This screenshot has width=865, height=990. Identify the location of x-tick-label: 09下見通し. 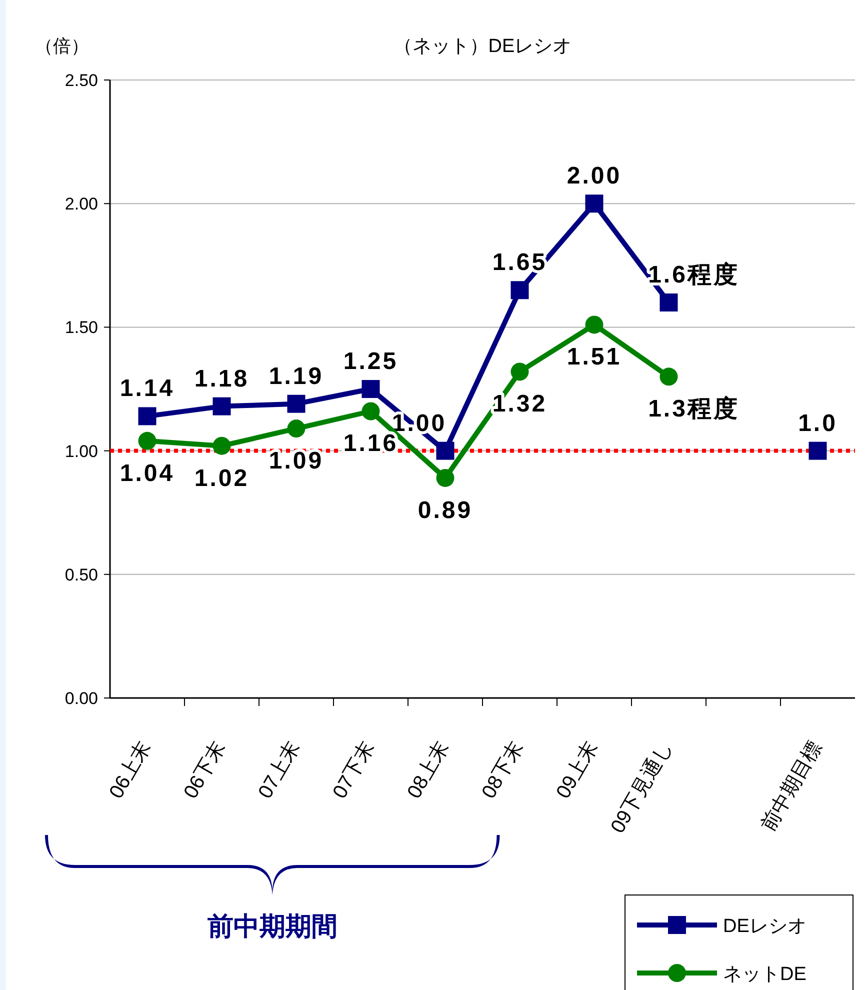
(642, 788).